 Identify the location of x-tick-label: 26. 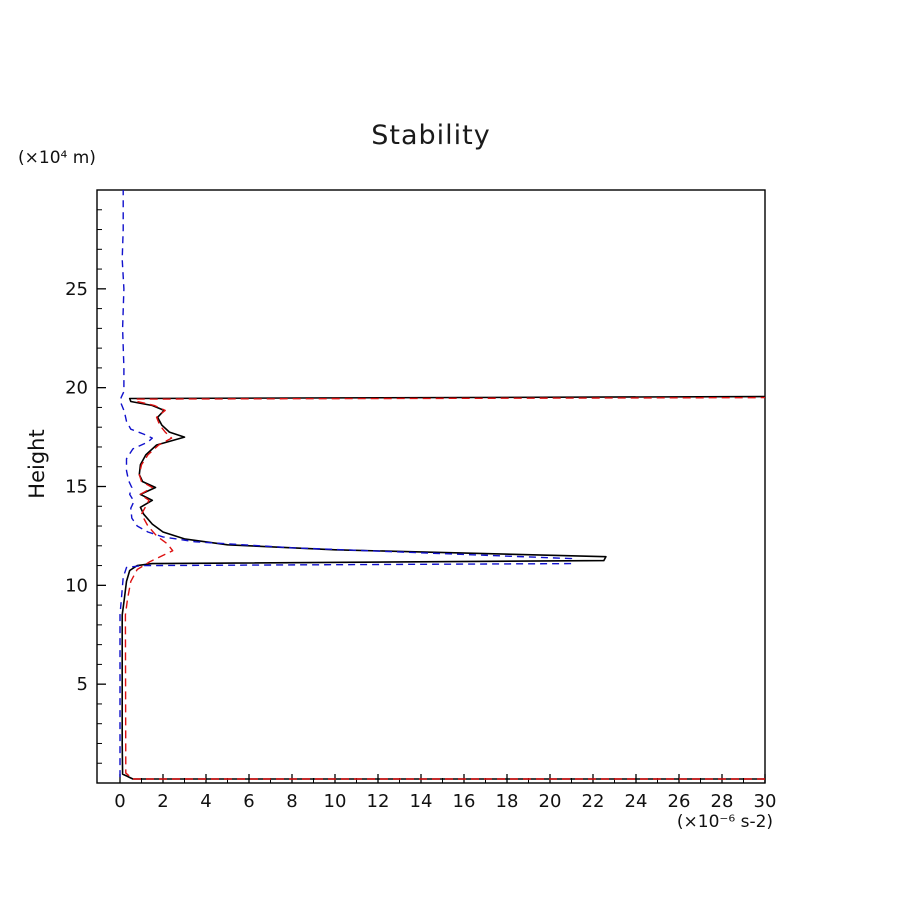
(679, 801).